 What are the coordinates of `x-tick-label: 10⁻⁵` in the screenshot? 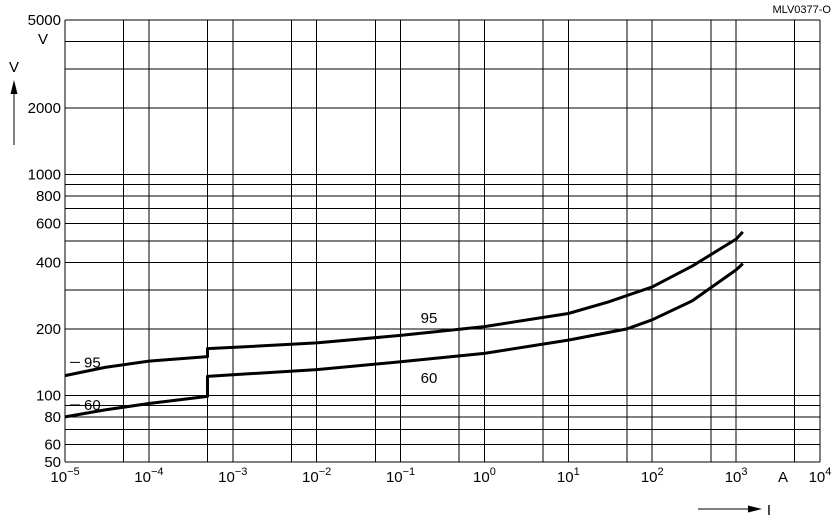 It's located at (64, 476).